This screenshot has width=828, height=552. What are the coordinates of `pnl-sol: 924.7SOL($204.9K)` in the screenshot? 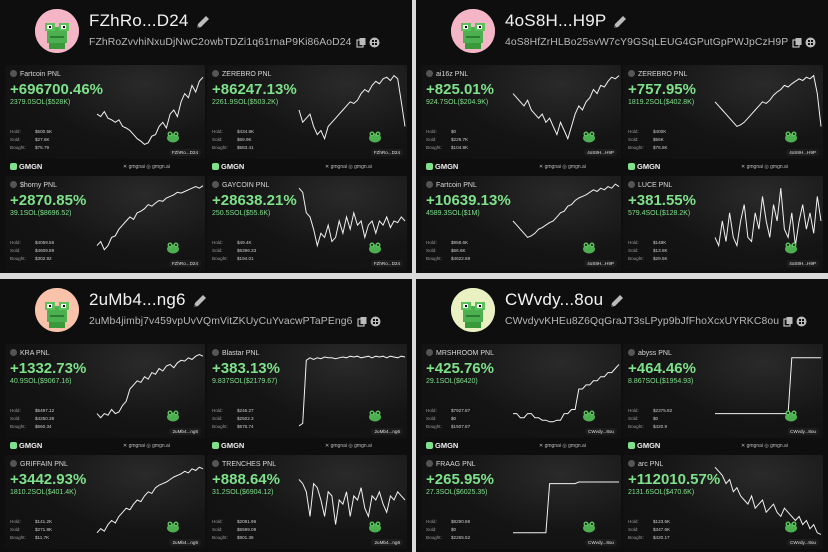 It's located at (457, 102).